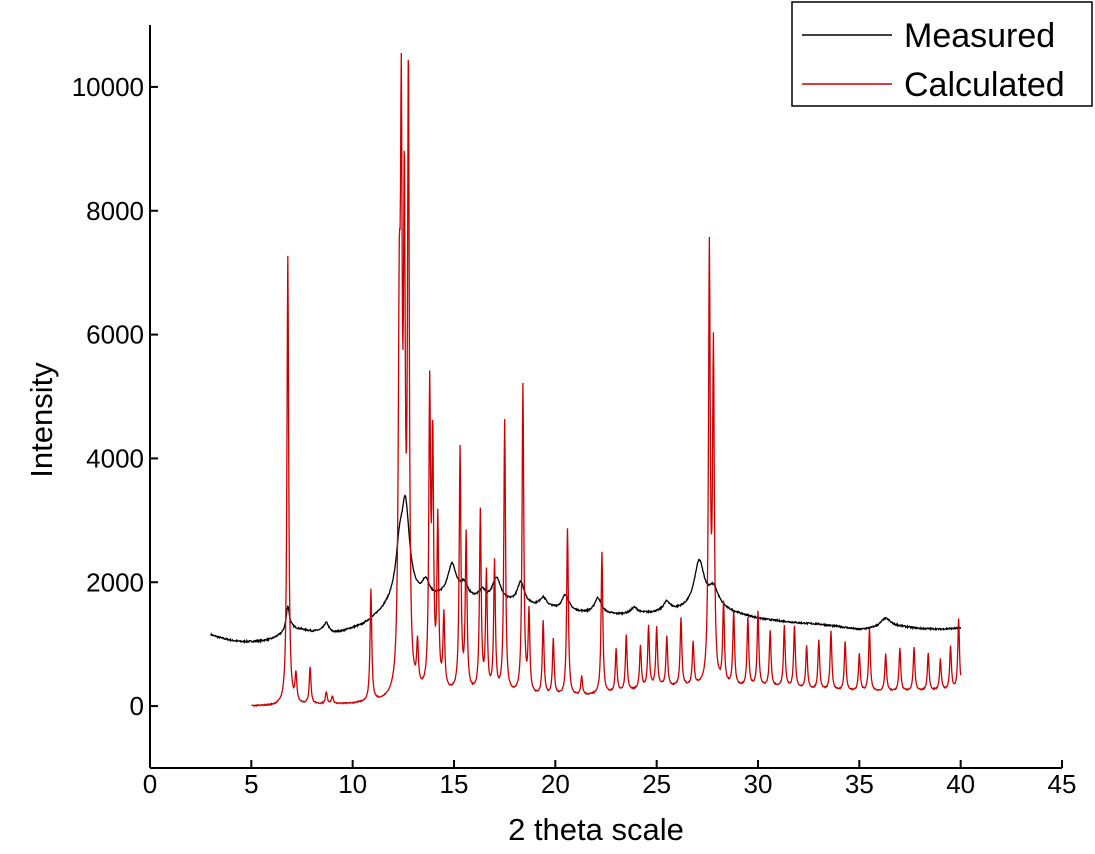  I want to click on x-tick-label: 40, so click(960, 784).